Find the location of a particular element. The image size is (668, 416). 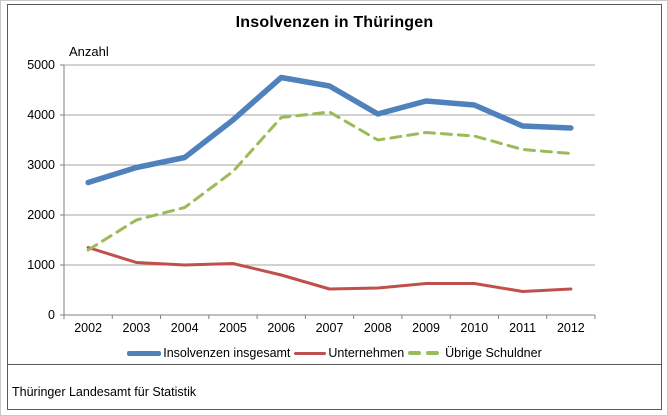

legend-item-insgesamt: Insolvenzen insgesamt is located at coordinates (208, 353).